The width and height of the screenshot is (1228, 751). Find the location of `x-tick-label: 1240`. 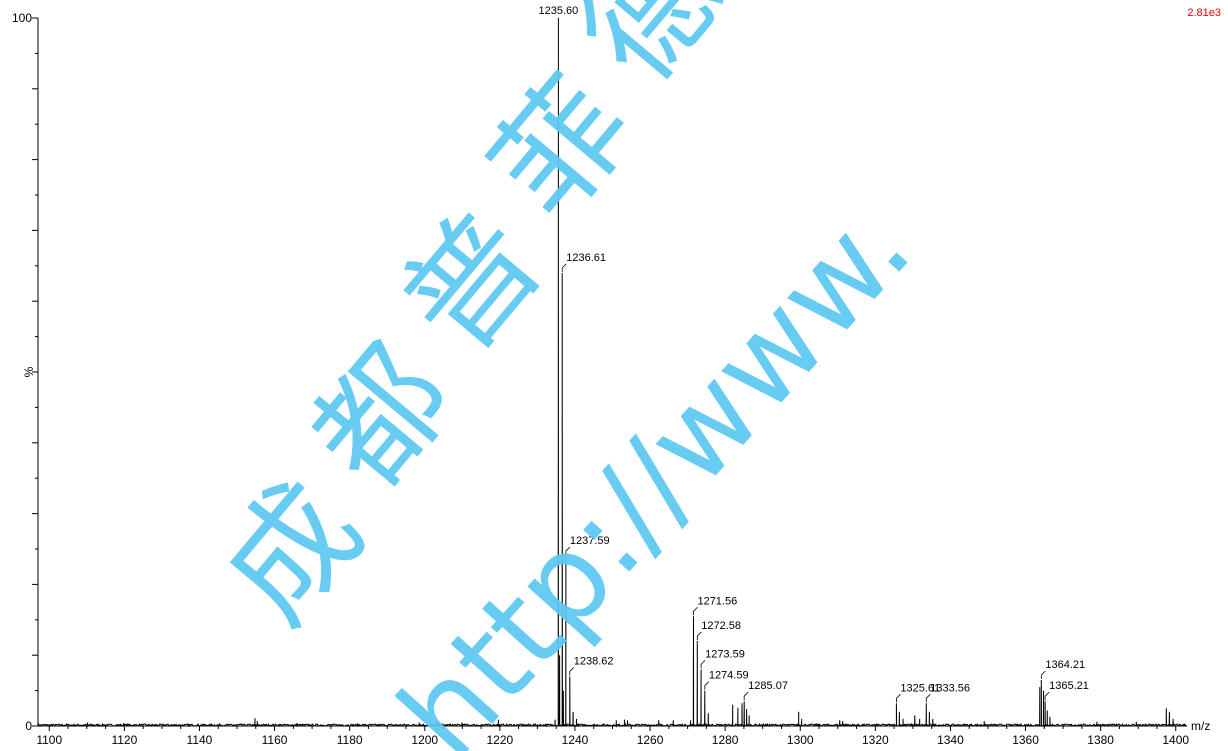

x-tick-label: 1240 is located at coordinates (575, 740).